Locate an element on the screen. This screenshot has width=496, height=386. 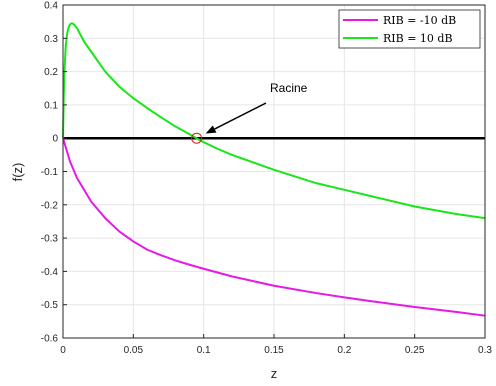
x-tick-label: 0.25 is located at coordinates (415, 350).